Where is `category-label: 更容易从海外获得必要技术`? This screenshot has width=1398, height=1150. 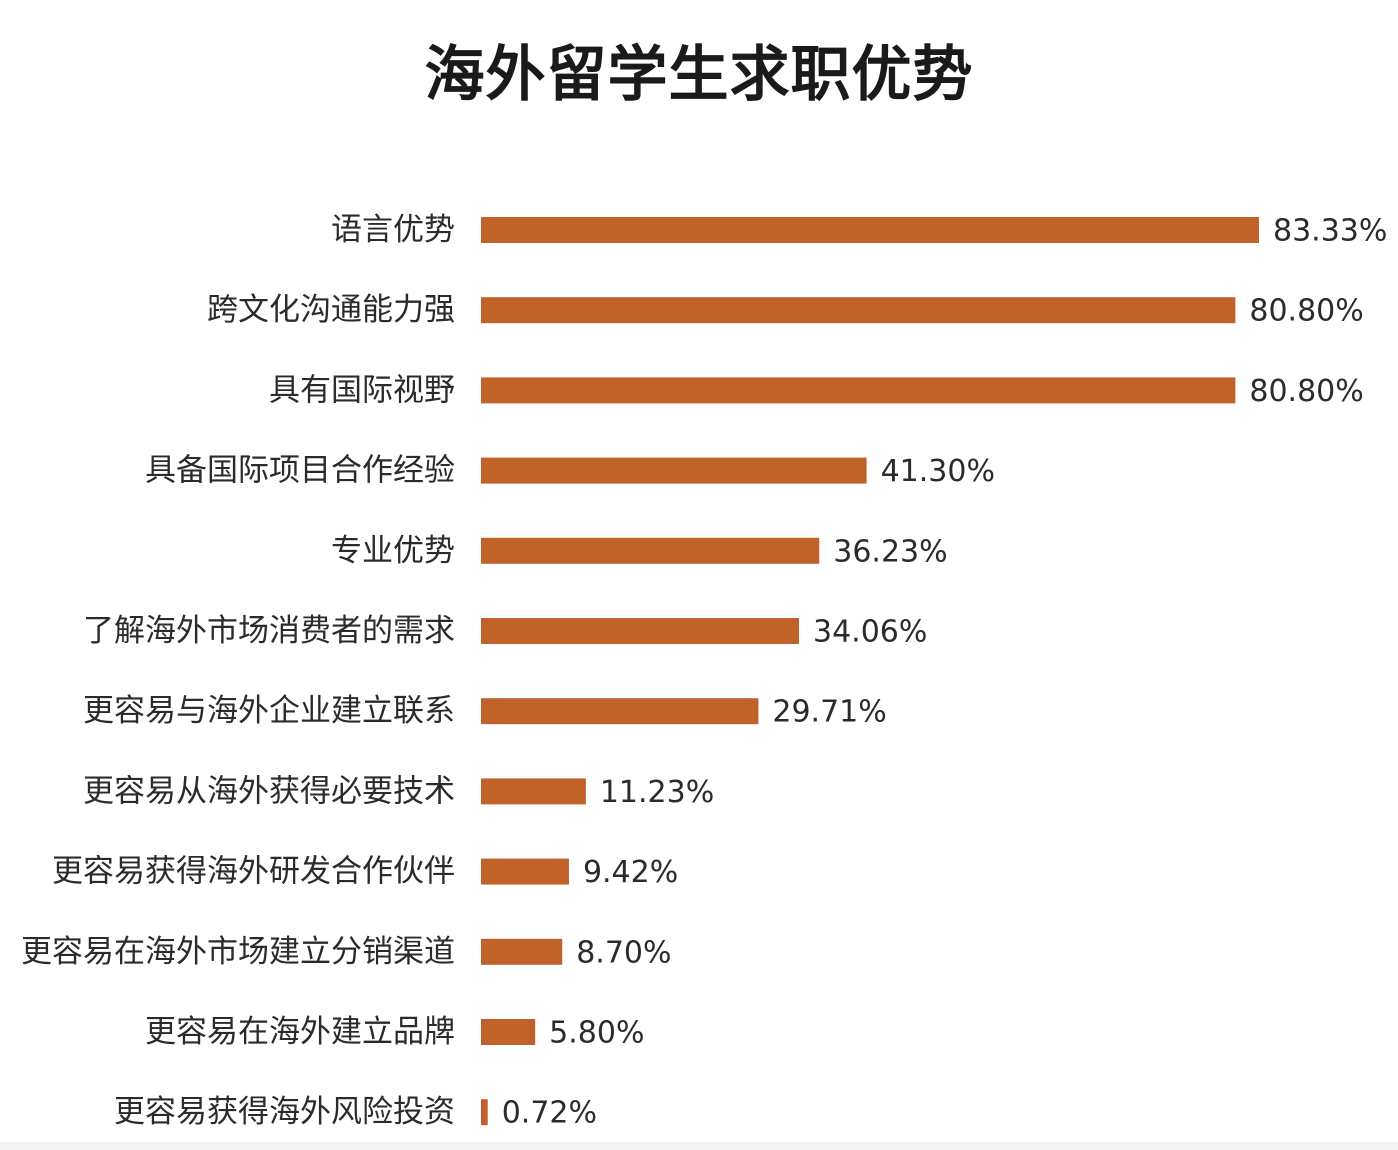 category-label: 更容易从海外获得必要技术 is located at coordinates (269, 791).